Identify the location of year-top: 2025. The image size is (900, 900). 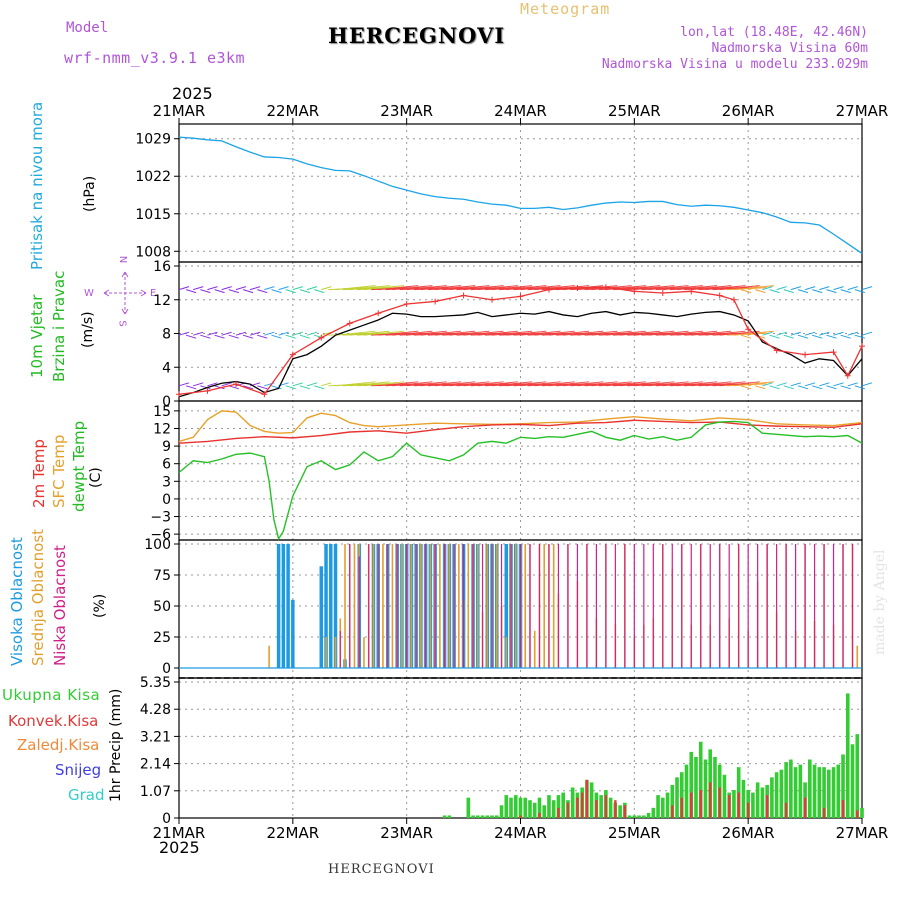
(192, 93).